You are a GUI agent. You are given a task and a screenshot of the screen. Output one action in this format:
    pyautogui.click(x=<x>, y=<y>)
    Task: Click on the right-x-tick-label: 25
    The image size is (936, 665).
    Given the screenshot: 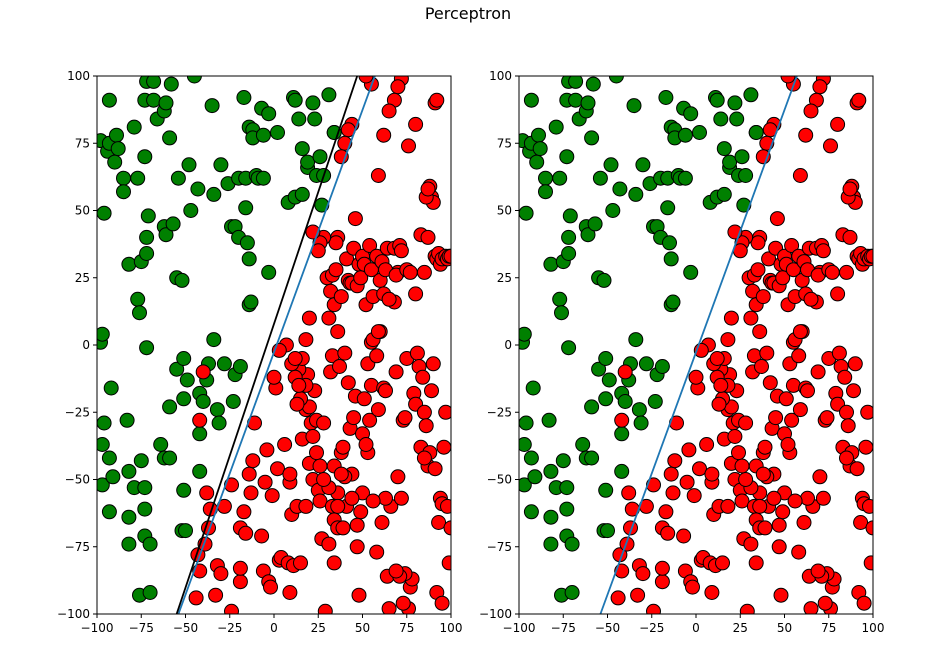 What is the action you would take?
    pyautogui.click(x=740, y=628)
    